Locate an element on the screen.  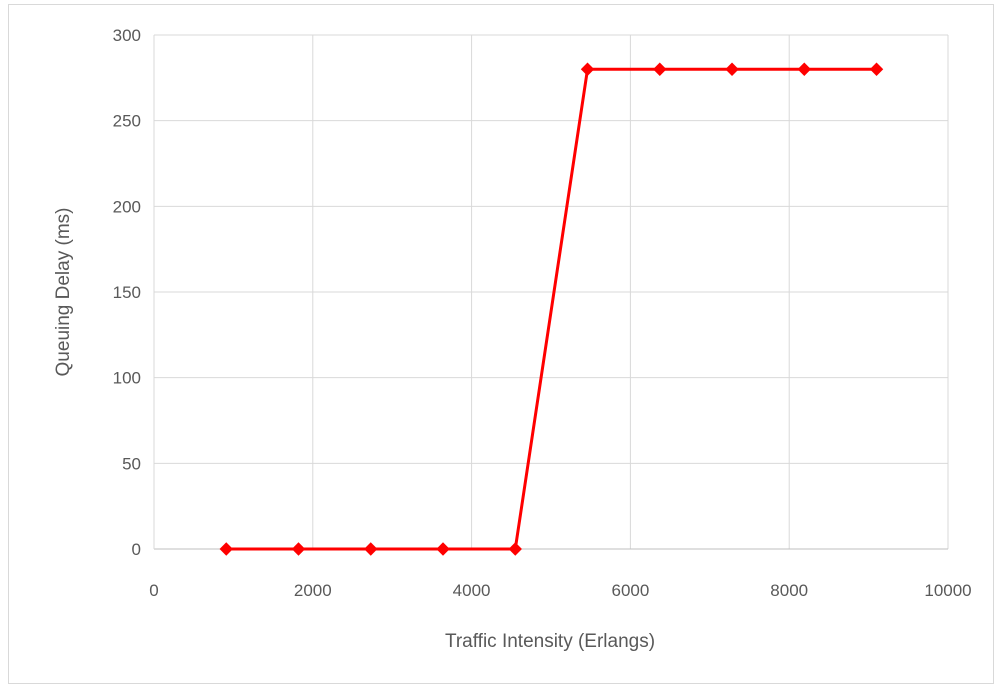
x-tick-label: 0 is located at coordinates (153, 590).